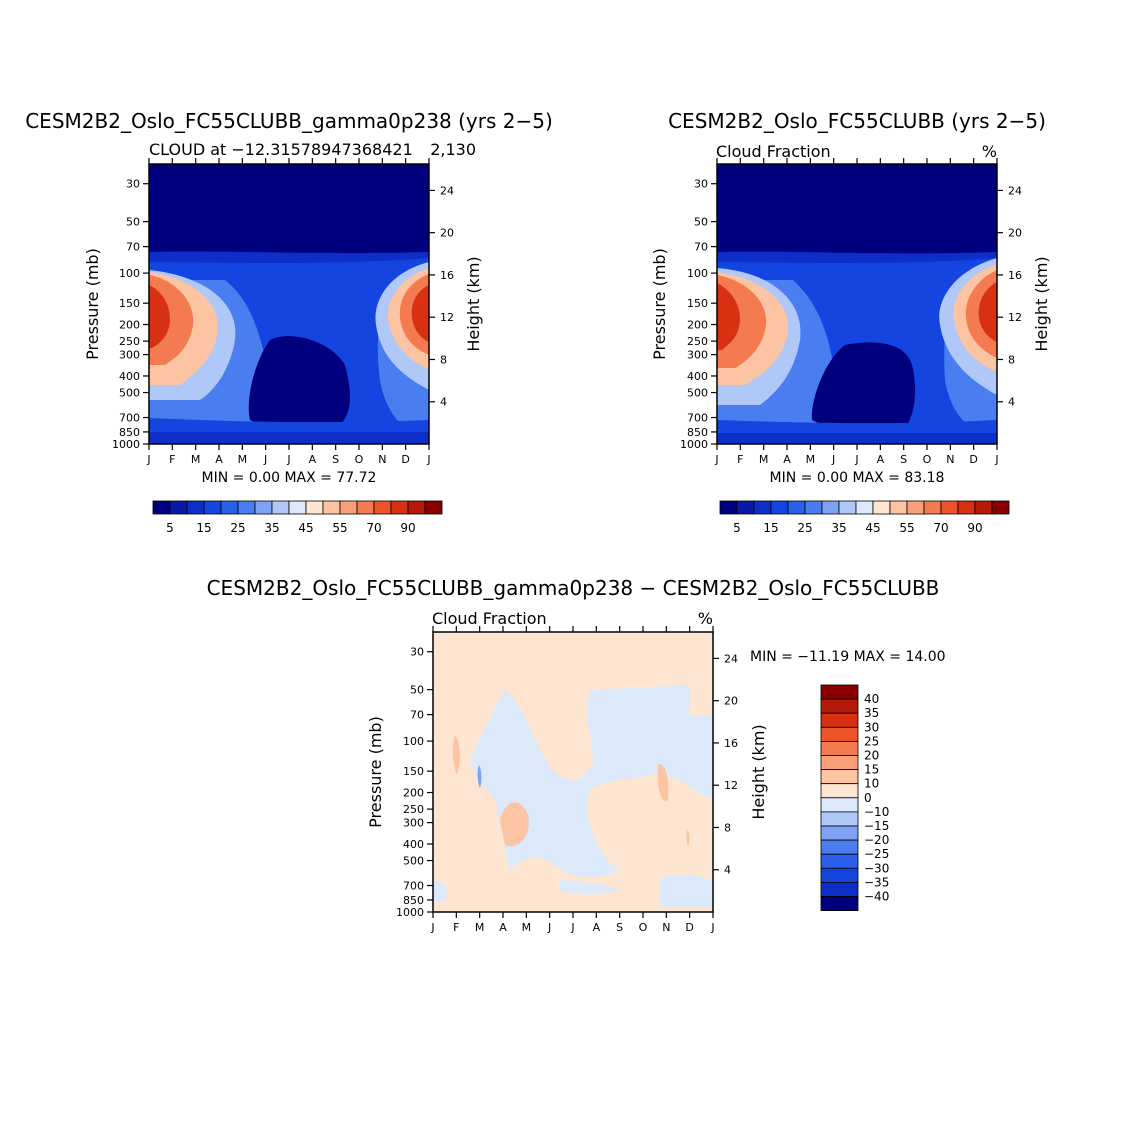  I want to click on panel-1-left-label: CLOUD at −12.31578947368421, so click(281, 149).